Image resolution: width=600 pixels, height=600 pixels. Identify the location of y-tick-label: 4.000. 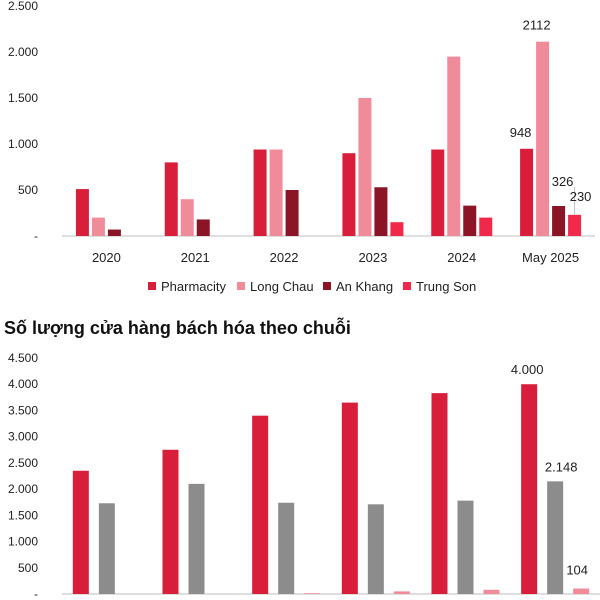
(23, 384).